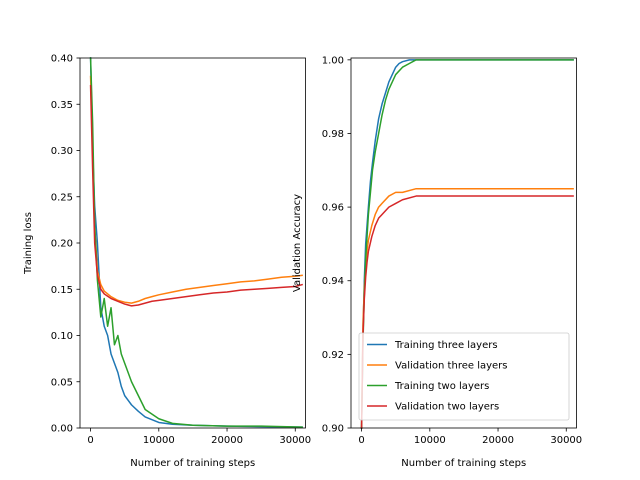 The image size is (640, 480). What do you see at coordinates (336, 245) in the screenshot?
I see `validation-accuracy-y-ticks: 0.90 0.92 0.94 0.96 0.98 1.00` at bounding box center [336, 245].